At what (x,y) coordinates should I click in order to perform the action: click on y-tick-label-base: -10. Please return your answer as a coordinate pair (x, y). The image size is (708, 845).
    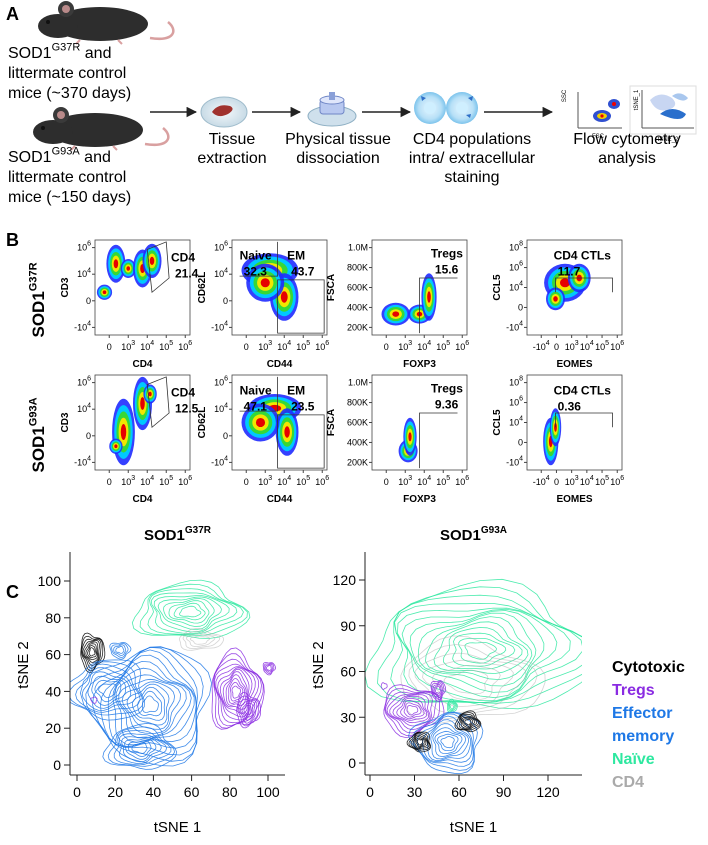
    Looking at the image, I should click on (80, 462).